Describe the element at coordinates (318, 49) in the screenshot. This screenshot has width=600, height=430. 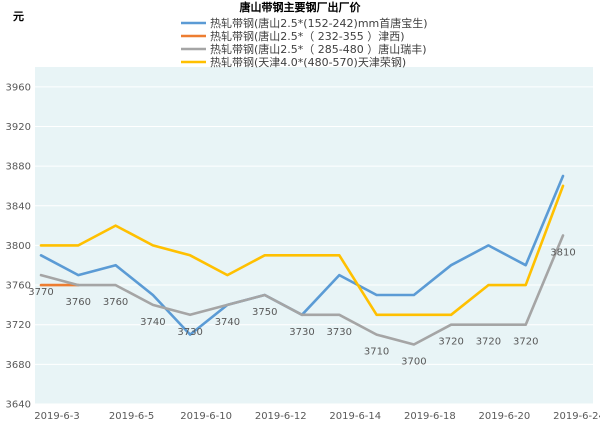
I see `legend-label: 热轧带钢(唐山2.5*（ 285-480 ）唐山瑞丰)` at that location.